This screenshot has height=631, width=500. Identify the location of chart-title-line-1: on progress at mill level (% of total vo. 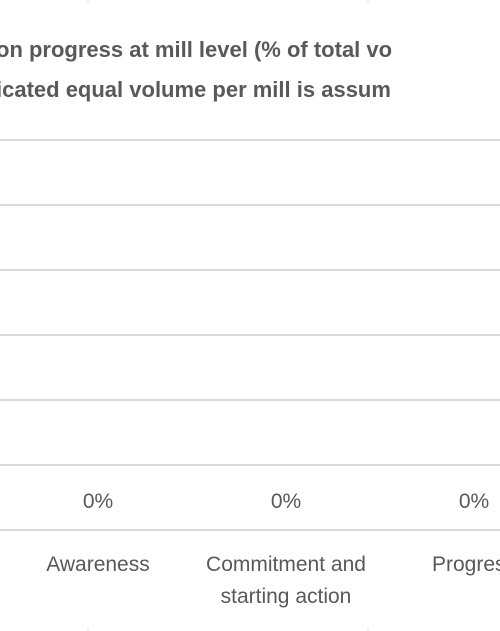
(196, 49).